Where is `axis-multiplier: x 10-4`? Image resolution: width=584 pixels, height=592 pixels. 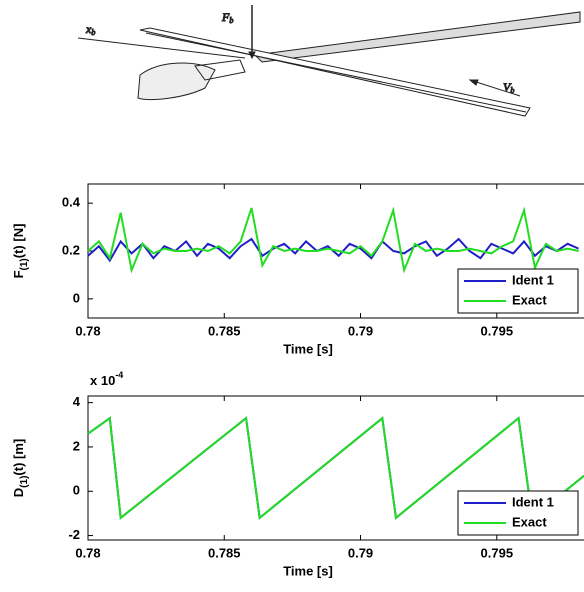
axis-multiplier: x 10-4 is located at coordinates (106, 379).